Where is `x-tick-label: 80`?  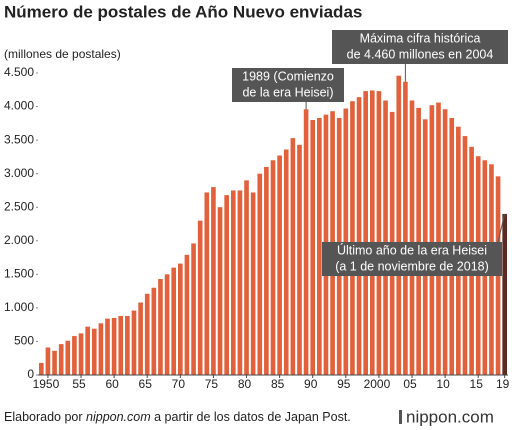
x-tick-label: 80 is located at coordinates (245, 384).